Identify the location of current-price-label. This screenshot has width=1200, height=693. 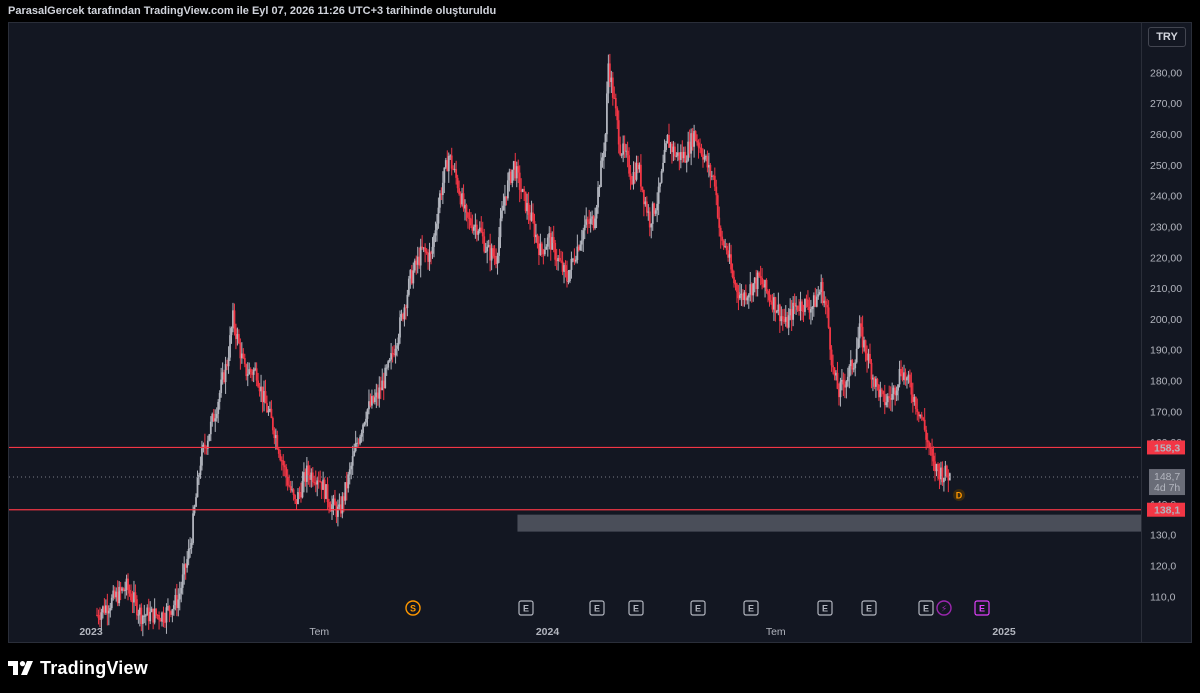
(1167, 482).